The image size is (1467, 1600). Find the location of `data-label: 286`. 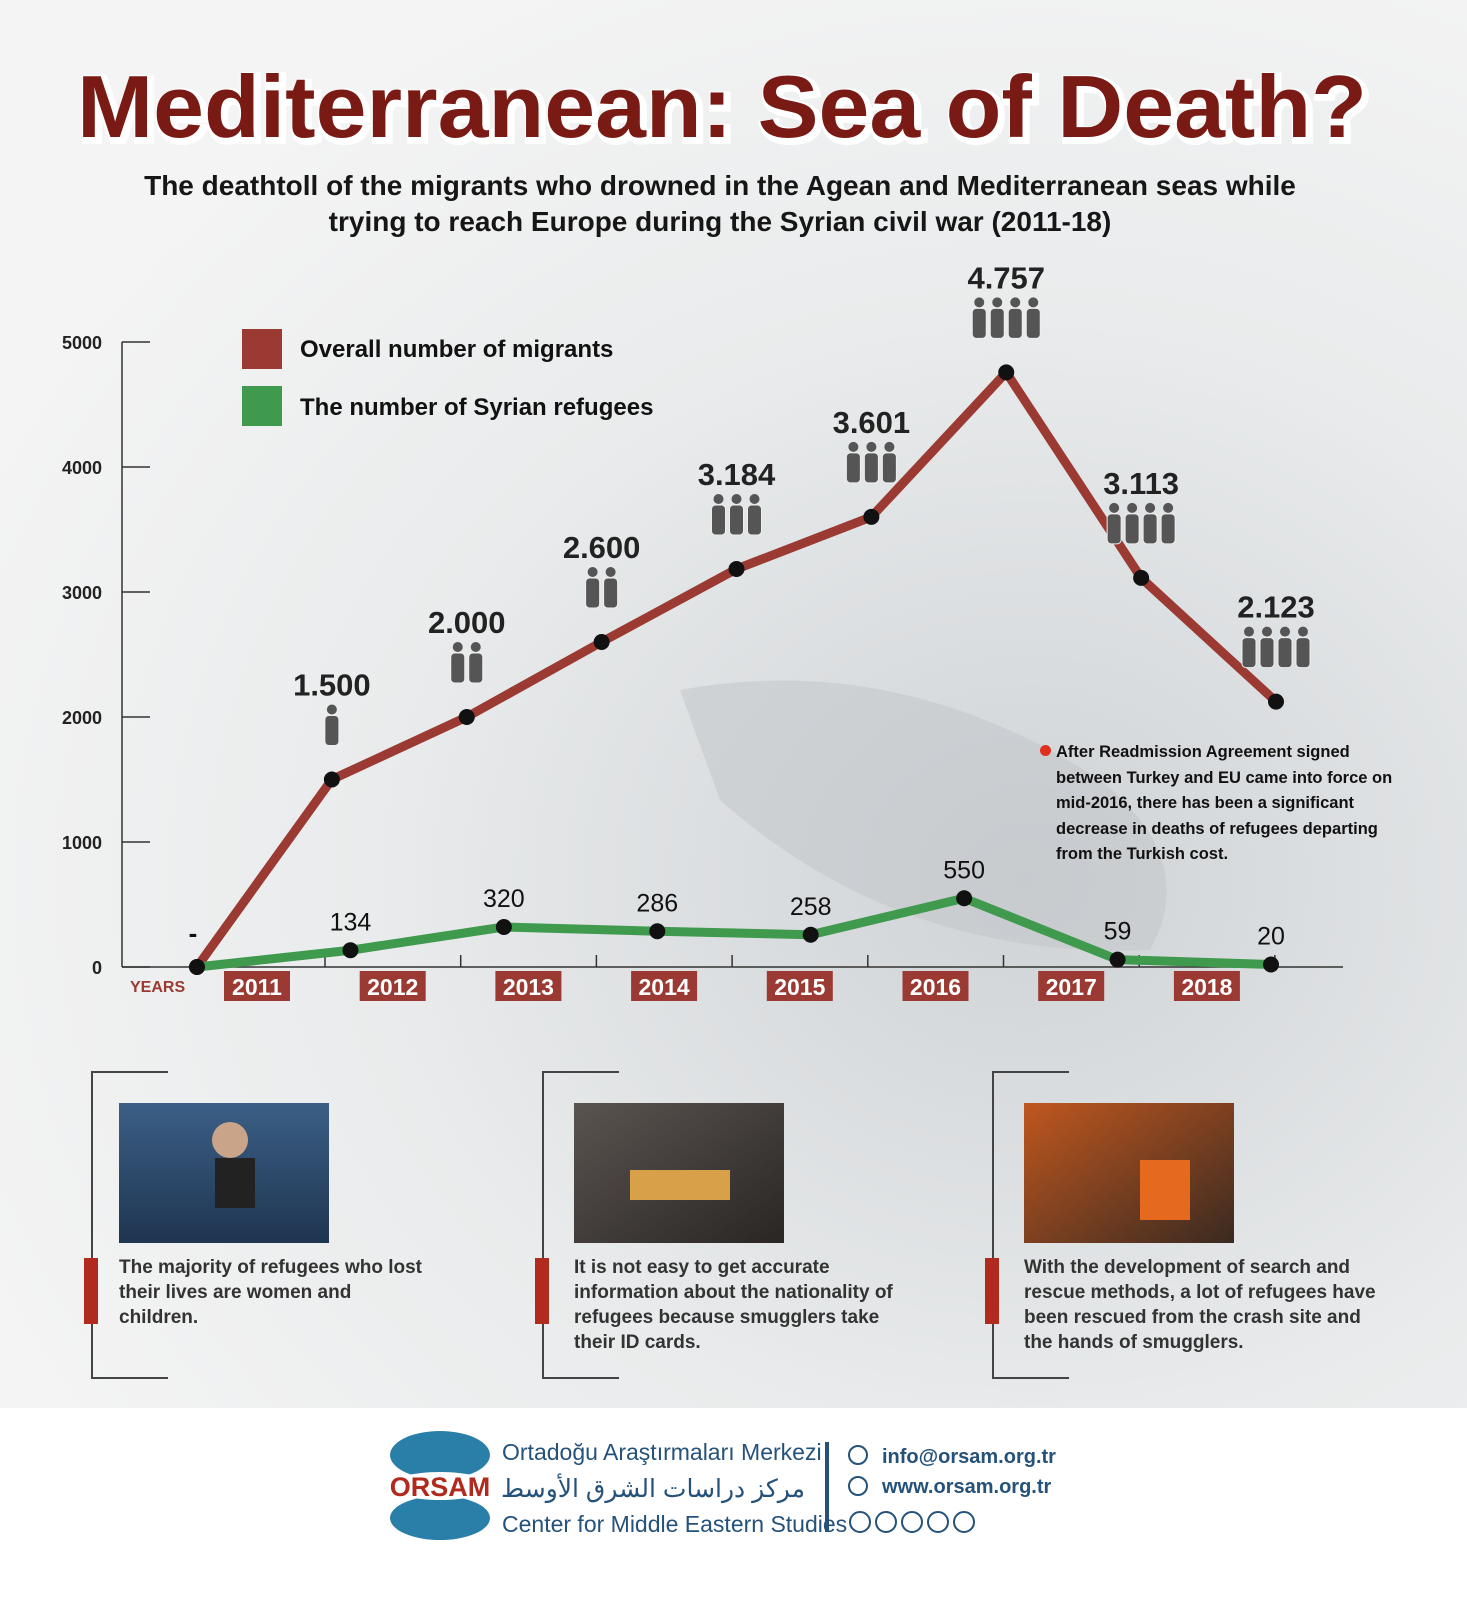

data-label: 286 is located at coordinates (657, 903).